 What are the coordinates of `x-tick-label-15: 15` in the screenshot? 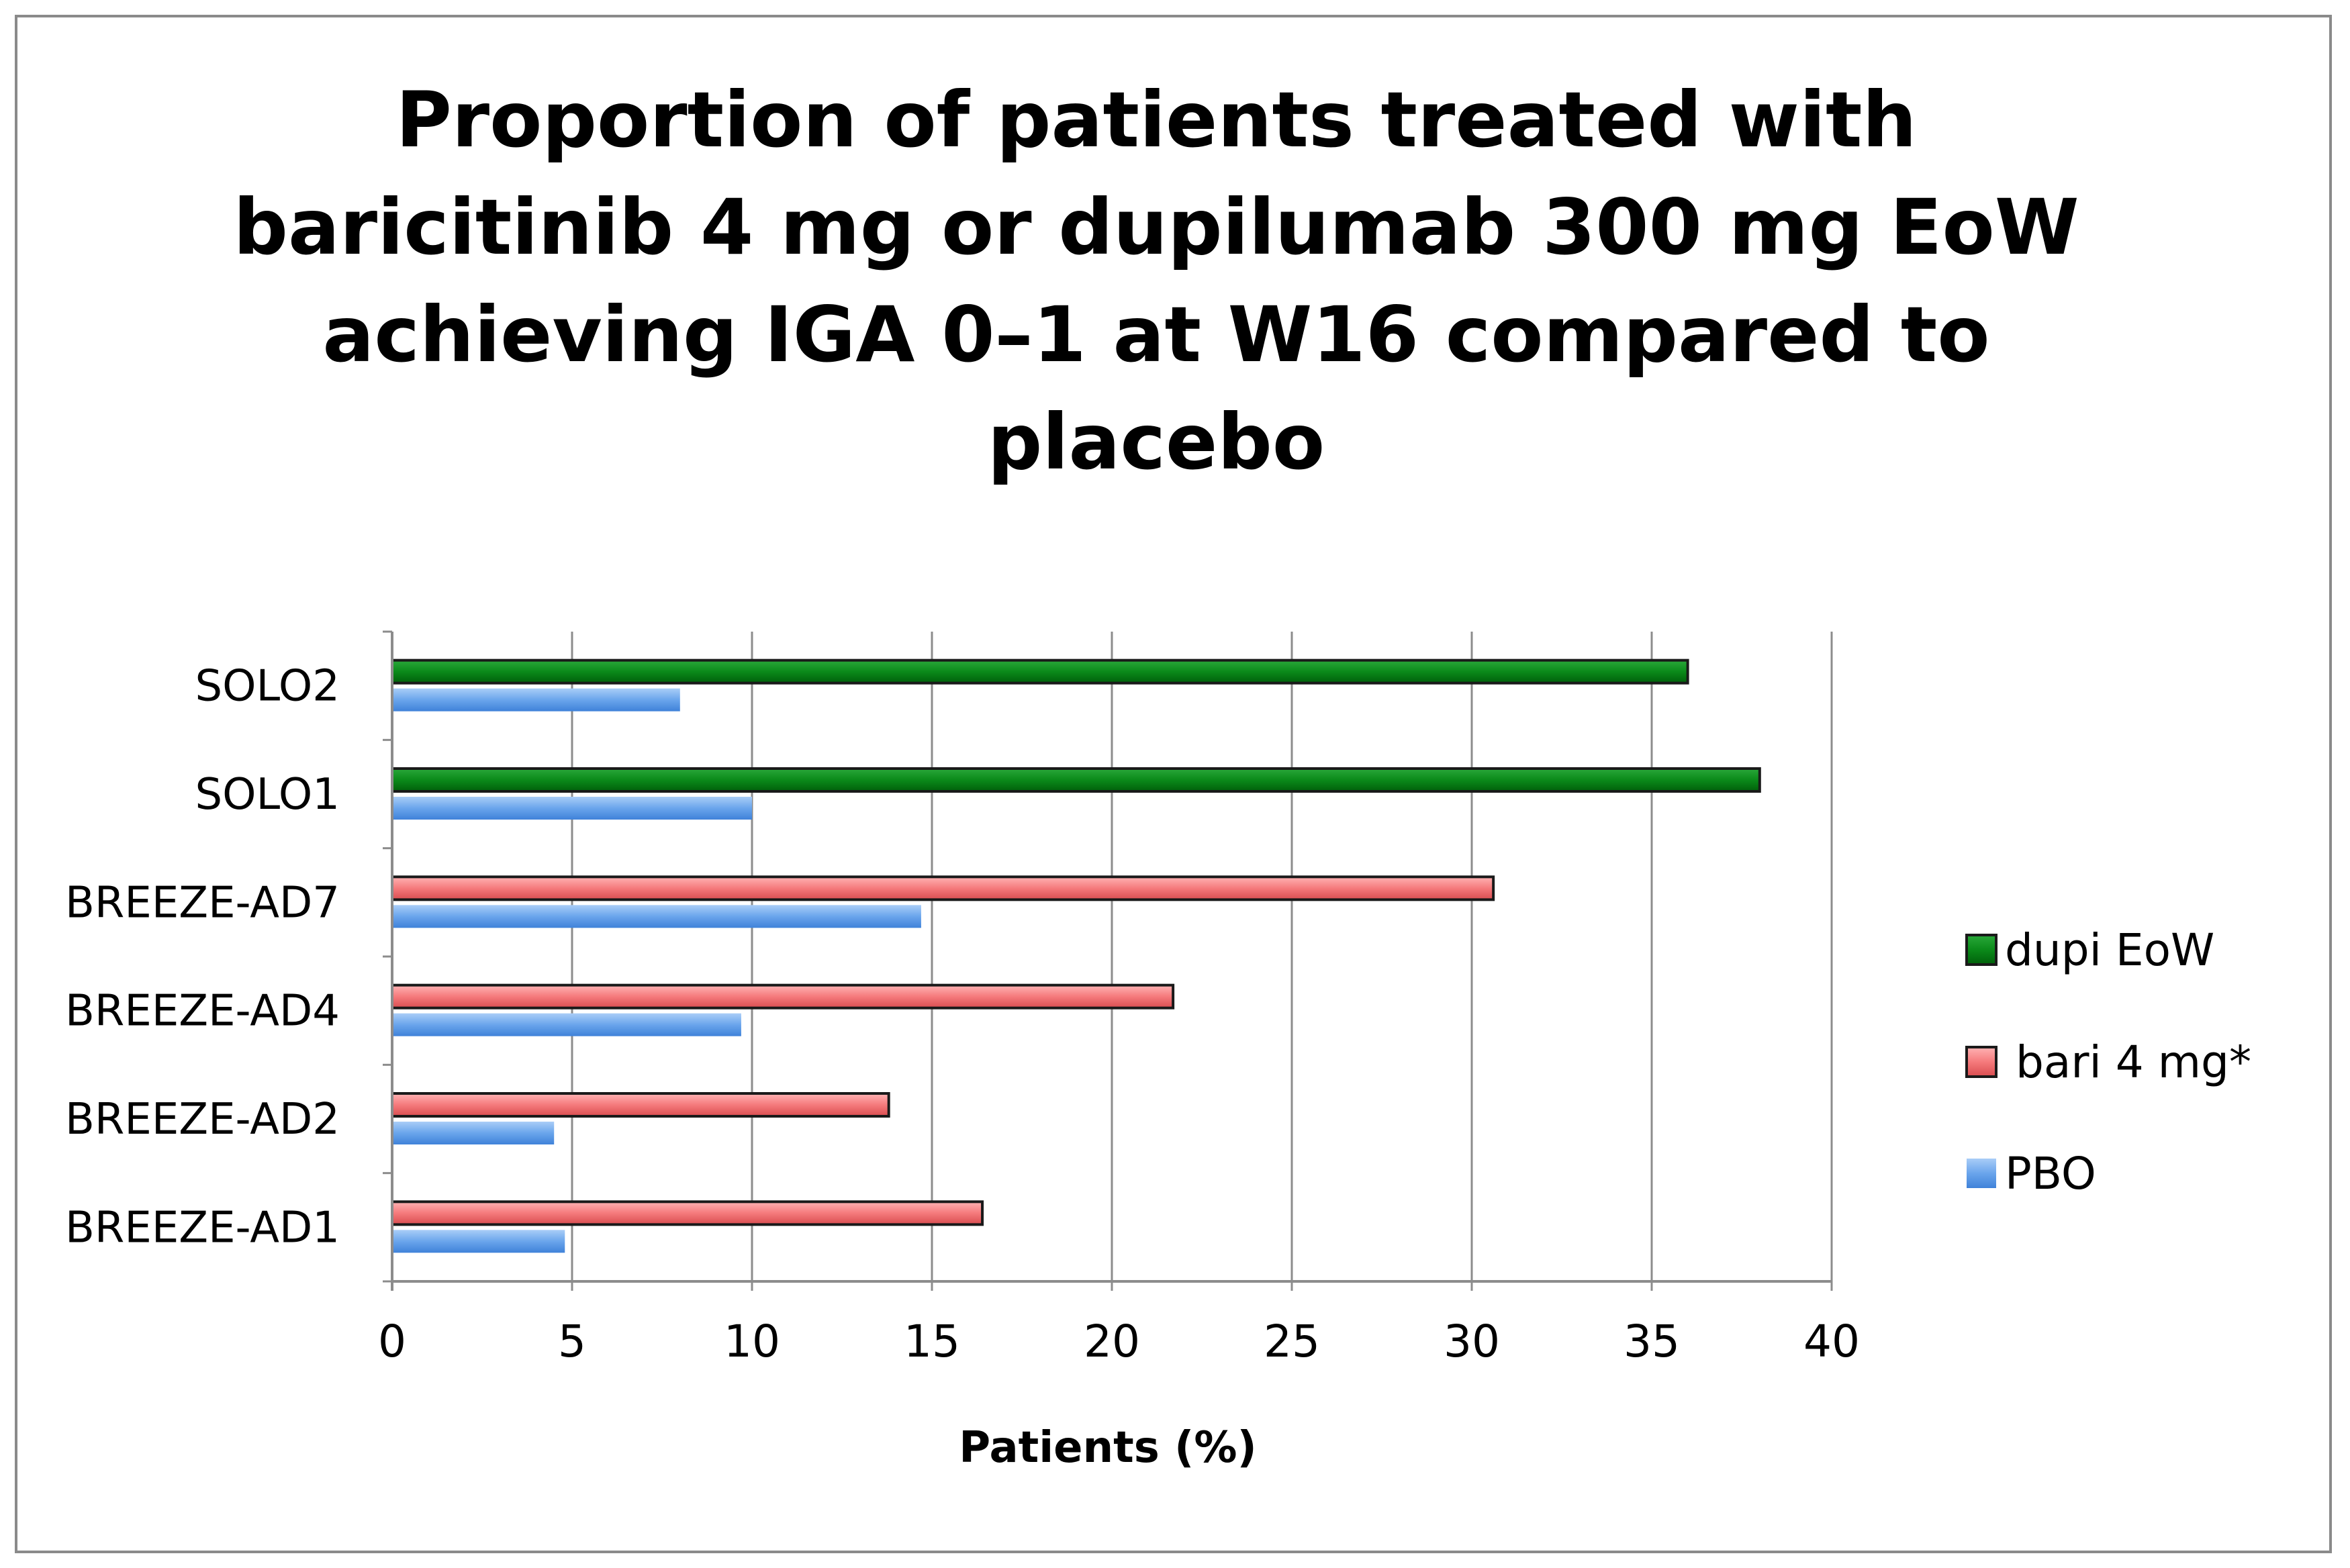 It's located at (932, 1342).